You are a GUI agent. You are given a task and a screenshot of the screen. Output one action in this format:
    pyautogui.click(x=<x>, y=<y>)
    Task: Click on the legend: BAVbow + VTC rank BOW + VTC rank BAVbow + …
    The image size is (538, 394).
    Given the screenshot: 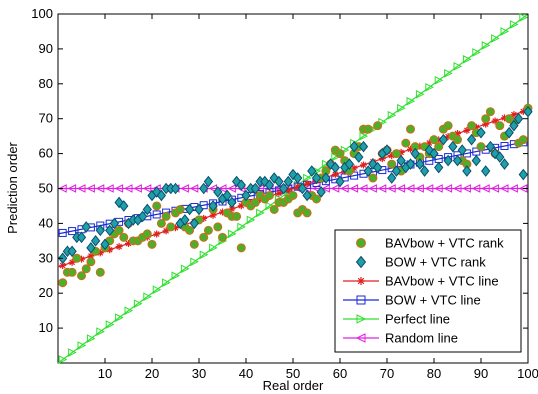 What is the action you would take?
    pyautogui.click(x=428, y=291)
    